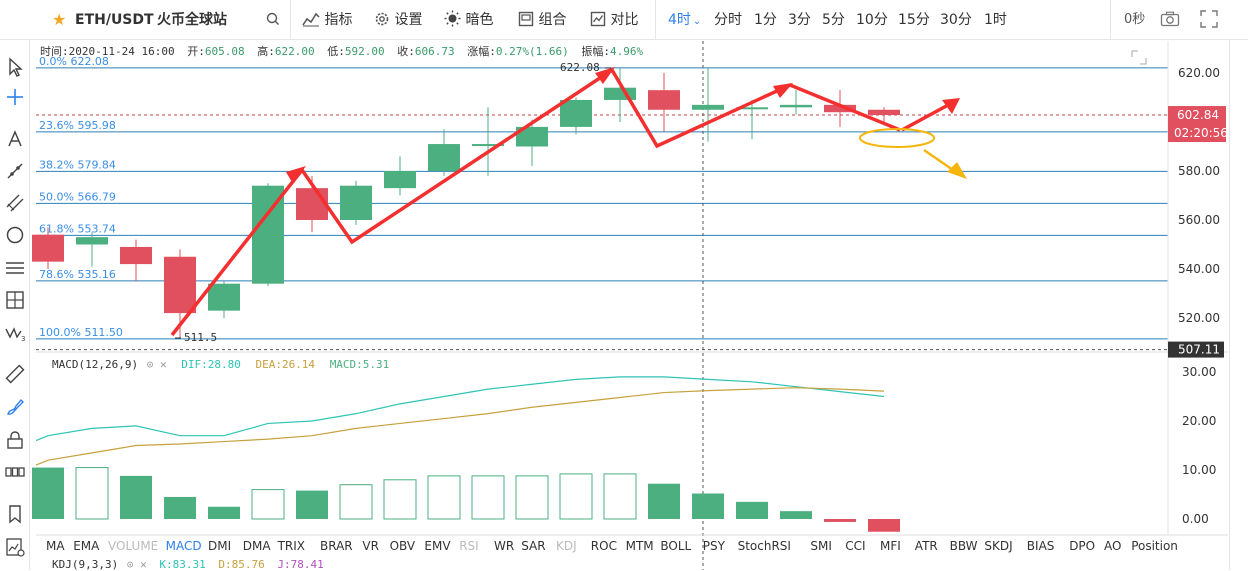  I want to click on indicator-tab-smi: SMI, so click(821, 546).